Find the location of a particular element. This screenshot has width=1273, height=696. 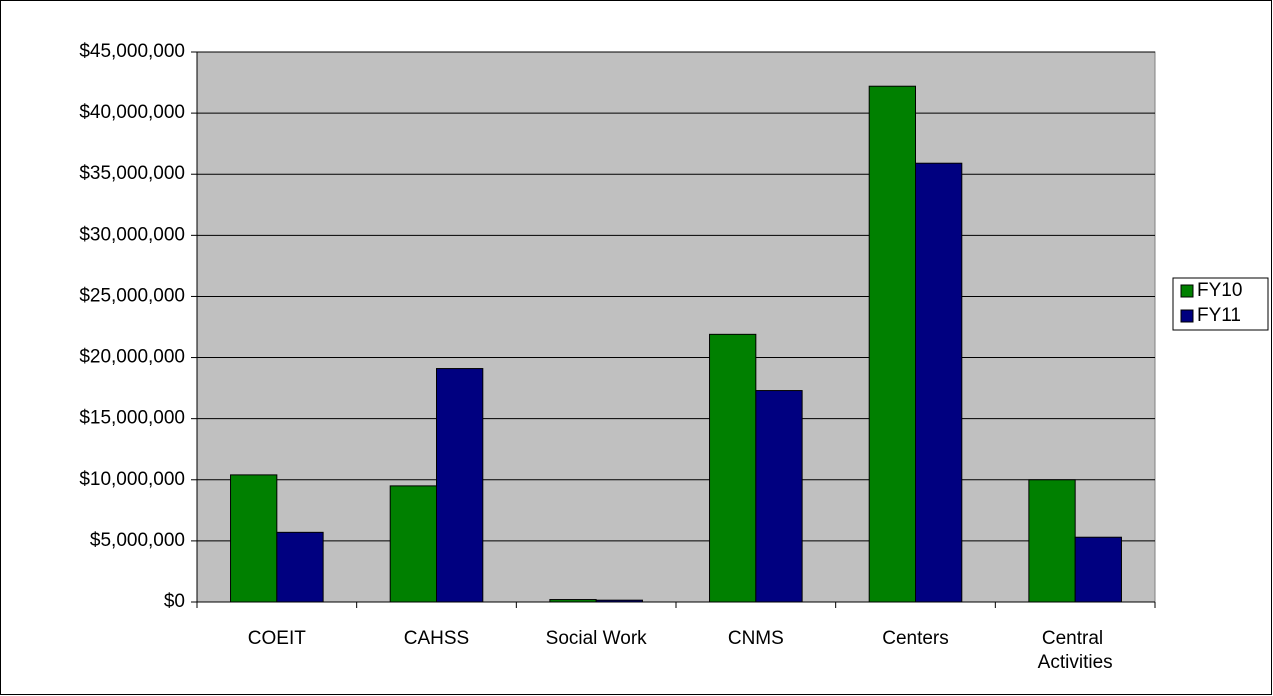

legend-label: FY11 is located at coordinates (1219, 315).